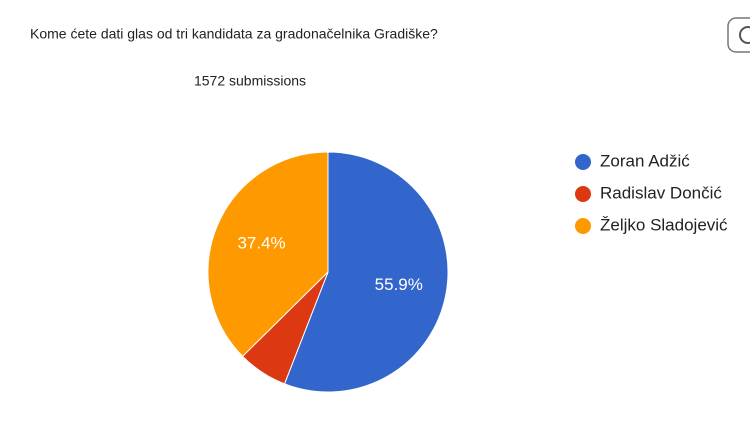 This screenshot has height=423, width=750. What do you see at coordinates (399, 284) in the screenshot?
I see `slice-label: 55.9%` at bounding box center [399, 284].